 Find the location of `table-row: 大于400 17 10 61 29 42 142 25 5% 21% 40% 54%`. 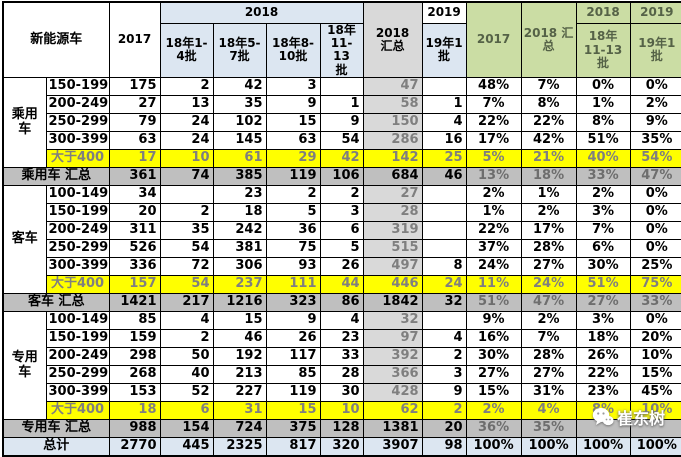

table-row: 大于400 17 10 61 29 42 142 25 5% 21% 40% 54% is located at coordinates (342, 159).